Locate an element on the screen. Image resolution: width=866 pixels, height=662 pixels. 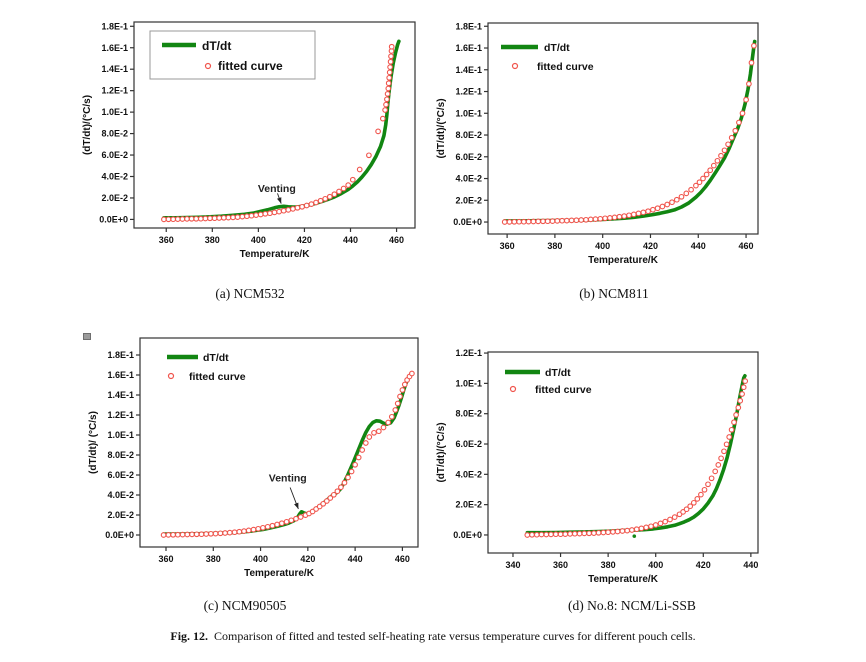
plot-c-ylabel: (dT/dt)/ (°C/s) is located at coordinates (93, 442).